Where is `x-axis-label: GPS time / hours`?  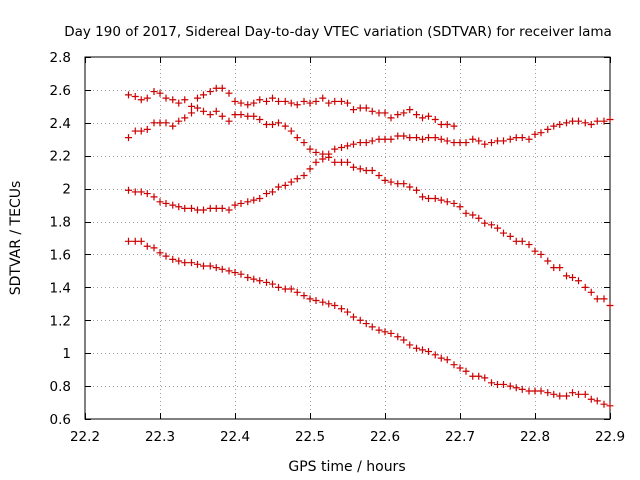 x-axis-label: GPS time / hours is located at coordinates (346, 467).